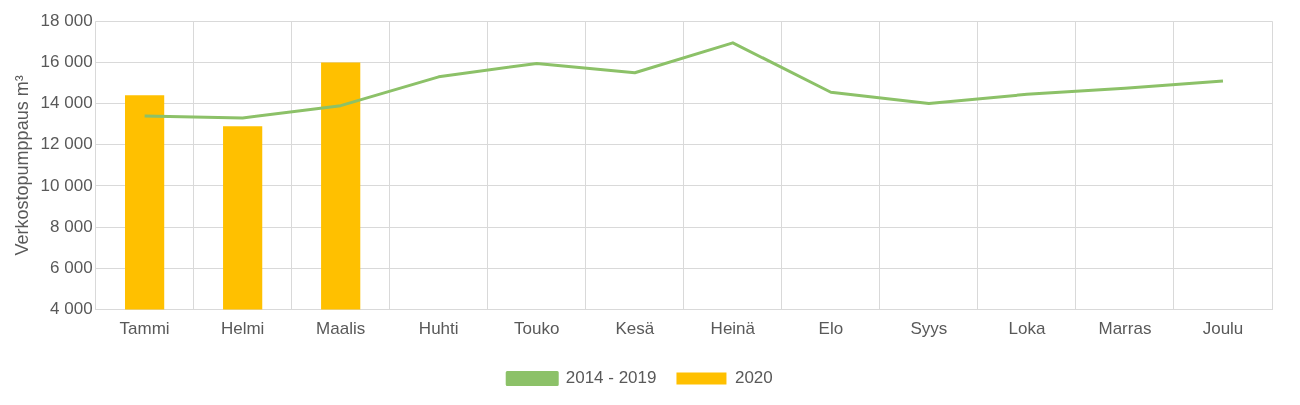 The image size is (1300, 405). What do you see at coordinates (537, 329) in the screenshot?
I see `x-tick-label: Touko` at bounding box center [537, 329].